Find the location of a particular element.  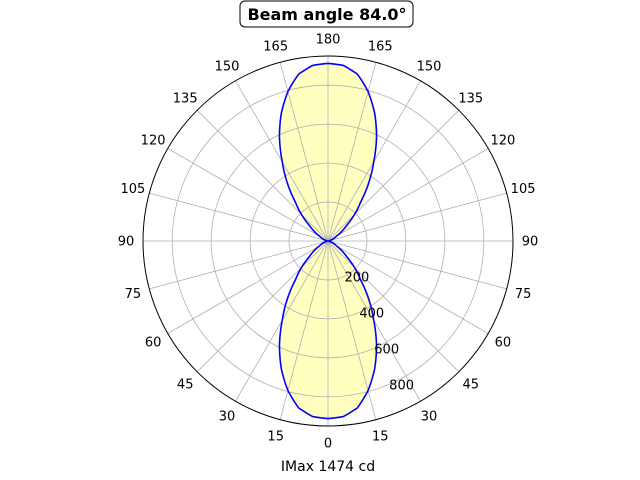

beam-curve is located at coordinates (328, 241).